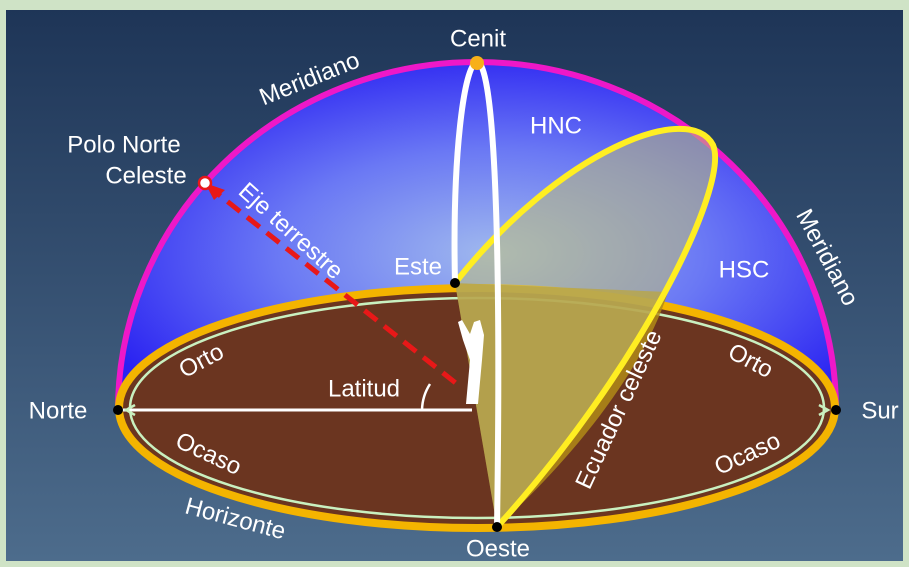  What do you see at coordinates (477, 63) in the screenshot?
I see `zenith-point` at bounding box center [477, 63].